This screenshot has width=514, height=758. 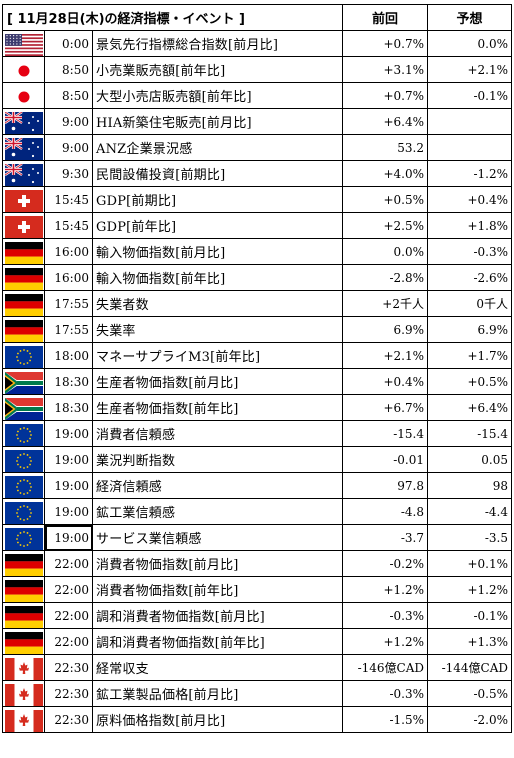 I want to click on previous-value-cell: -0.01, so click(x=385, y=459).